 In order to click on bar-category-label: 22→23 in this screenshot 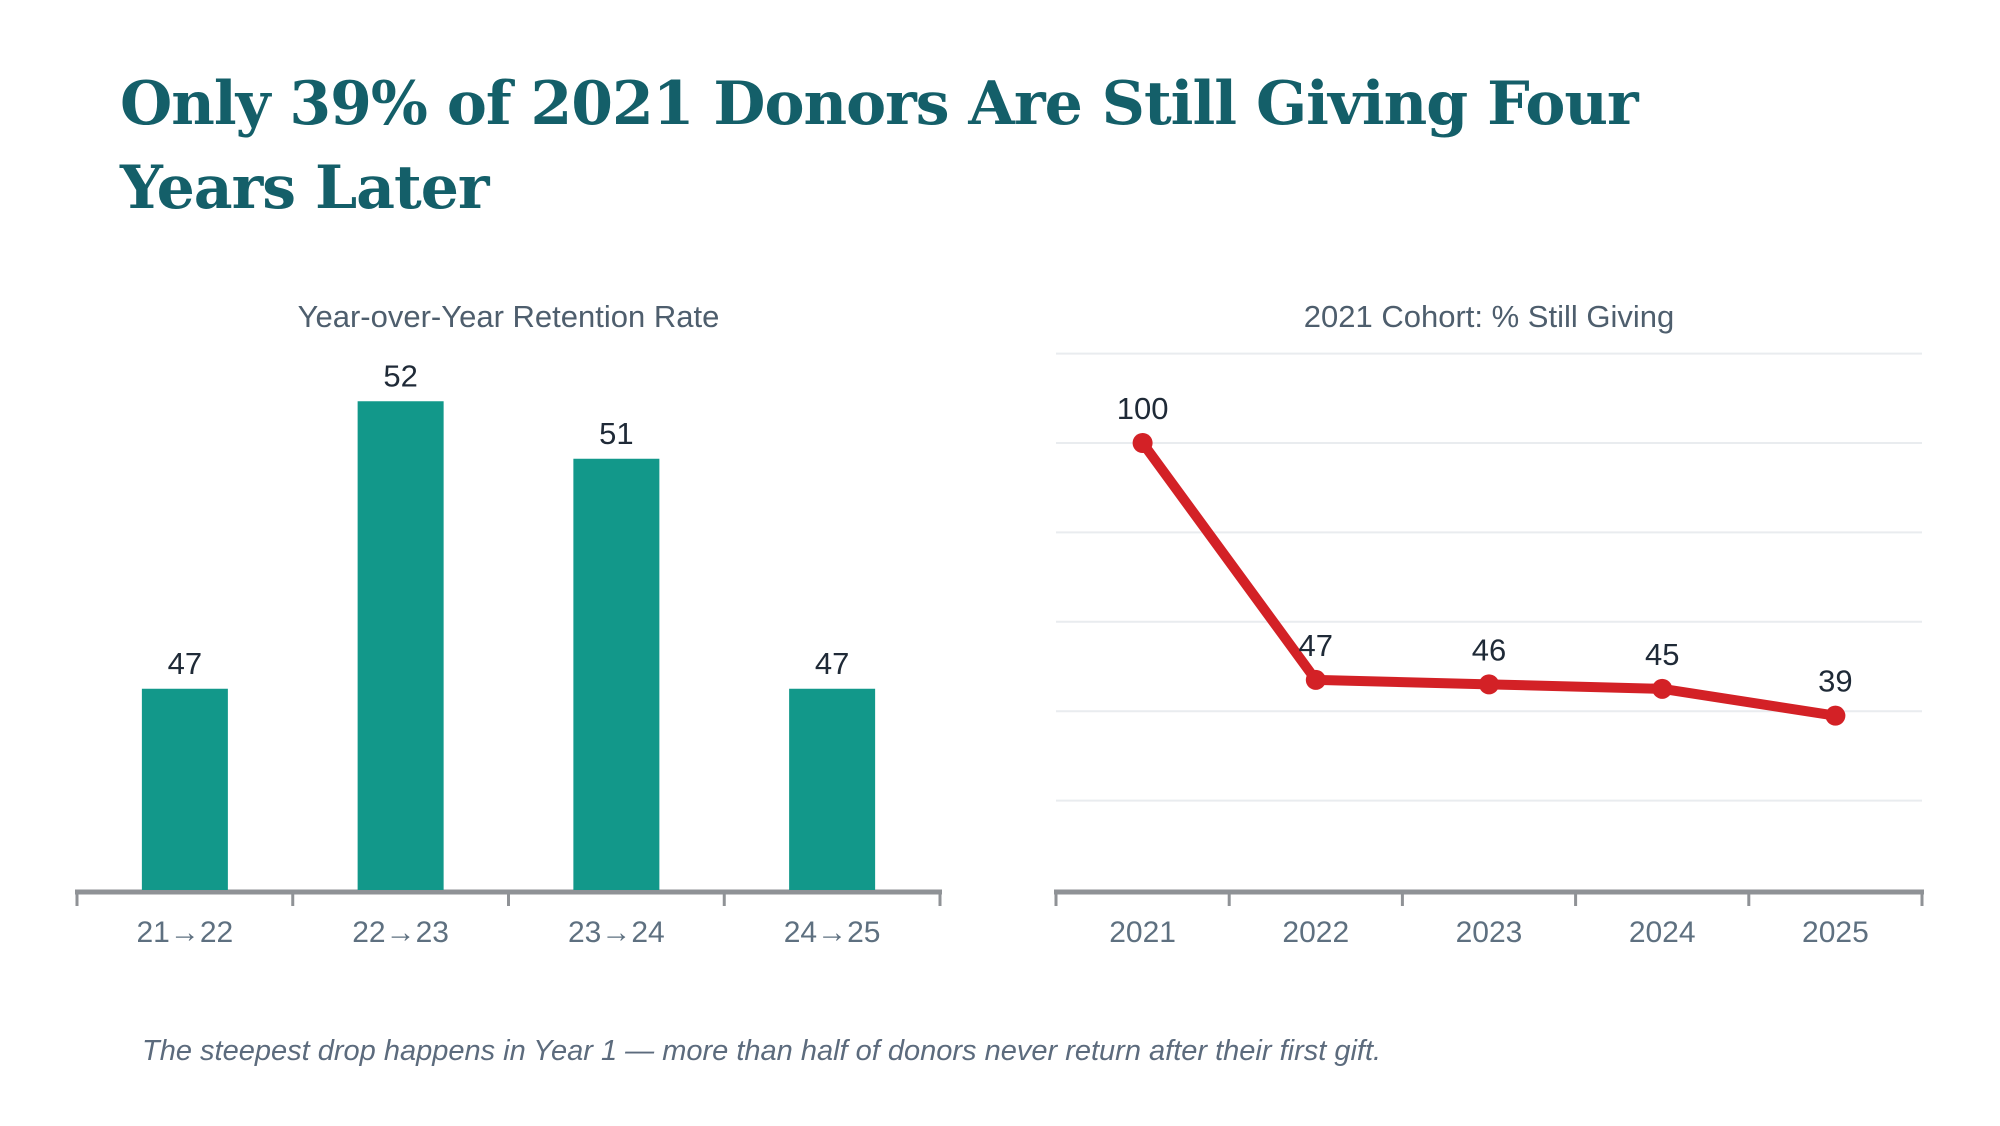, I will do `click(400, 932)`.